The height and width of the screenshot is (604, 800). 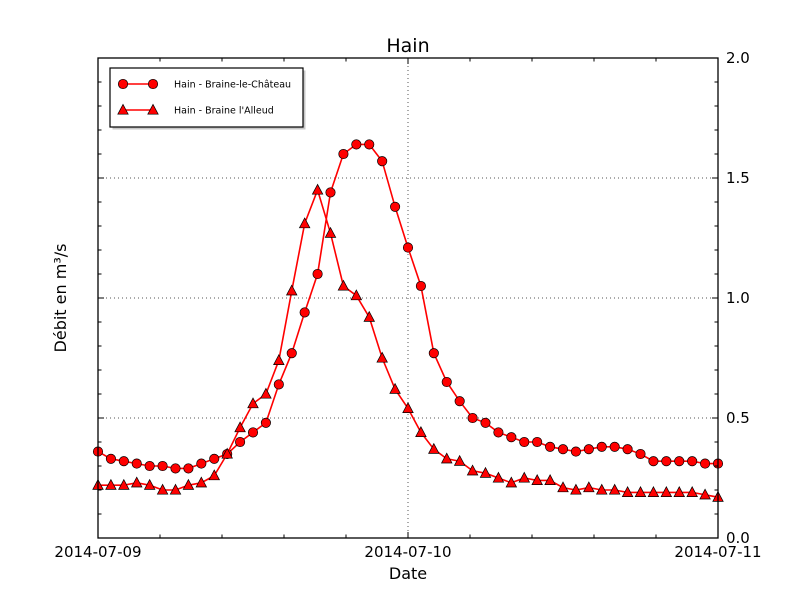 What do you see at coordinates (408, 573) in the screenshot?
I see `x-axis-label: Date` at bounding box center [408, 573].